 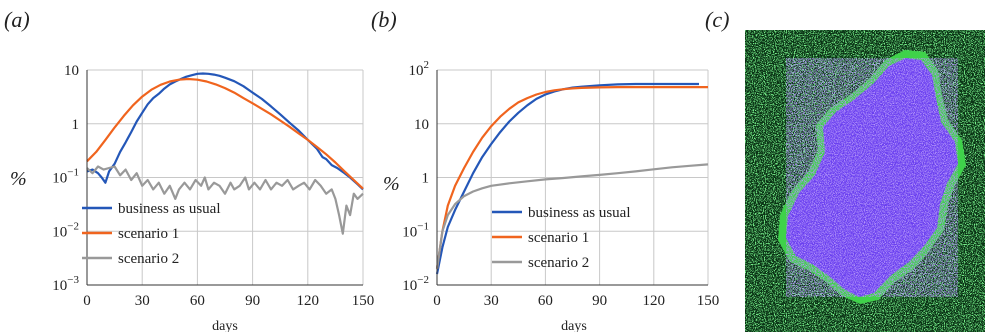 I want to click on chart-b-xtick: 150, so click(x=708, y=301).